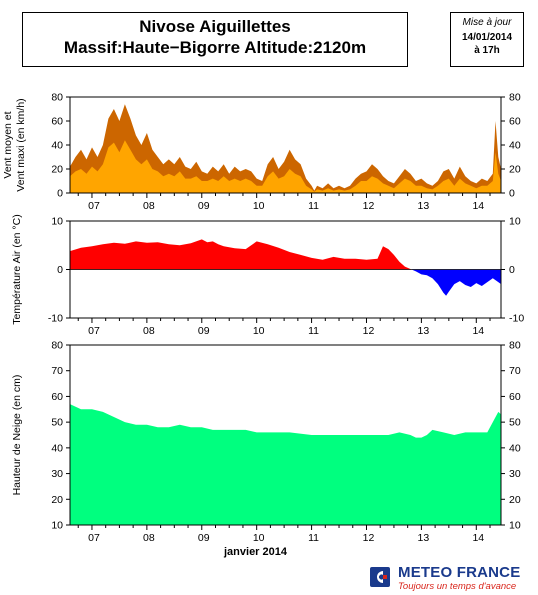 The width and height of the screenshot is (538, 595). I want to click on temperature-ytick-label-right: 0, so click(512, 270).